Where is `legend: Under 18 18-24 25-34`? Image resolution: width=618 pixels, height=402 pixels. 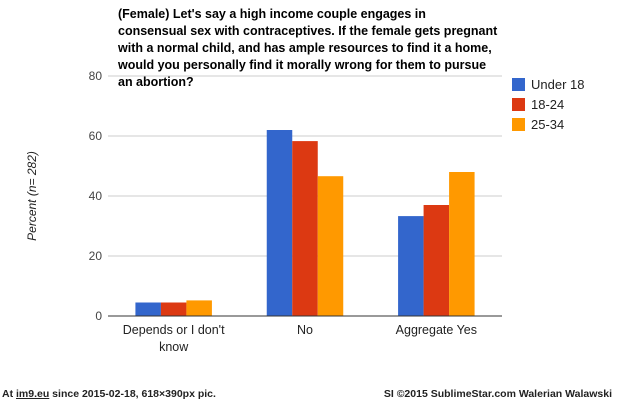 legend: Under 18 18-24 25-34 is located at coordinates (548, 104).